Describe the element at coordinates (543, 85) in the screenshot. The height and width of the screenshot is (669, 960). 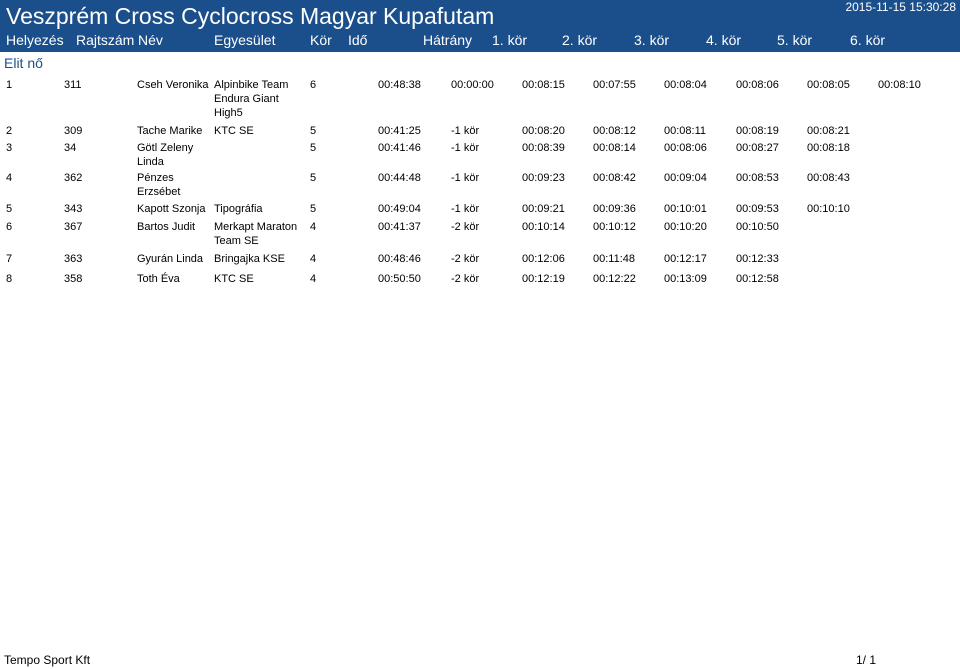
I see `lap-time-cell: 00:08:15` at that location.